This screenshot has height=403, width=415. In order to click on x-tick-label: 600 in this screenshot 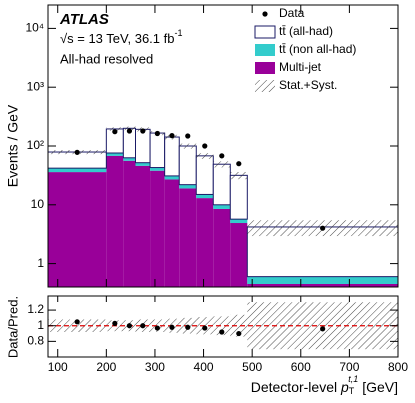, I will do `click(301, 367)`.